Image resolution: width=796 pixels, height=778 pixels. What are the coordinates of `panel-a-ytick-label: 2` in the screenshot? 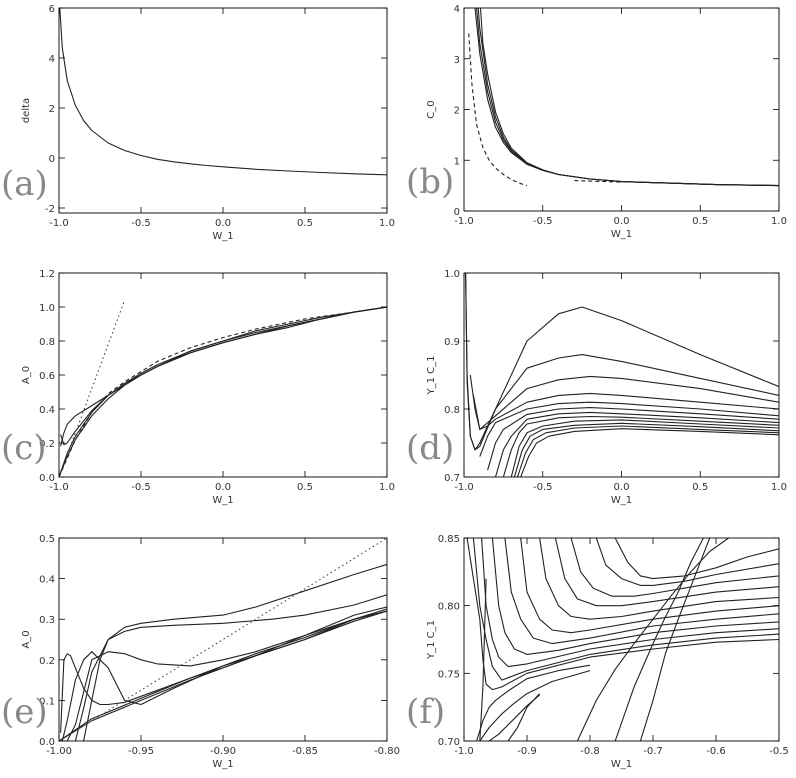 It's located at (52, 109).